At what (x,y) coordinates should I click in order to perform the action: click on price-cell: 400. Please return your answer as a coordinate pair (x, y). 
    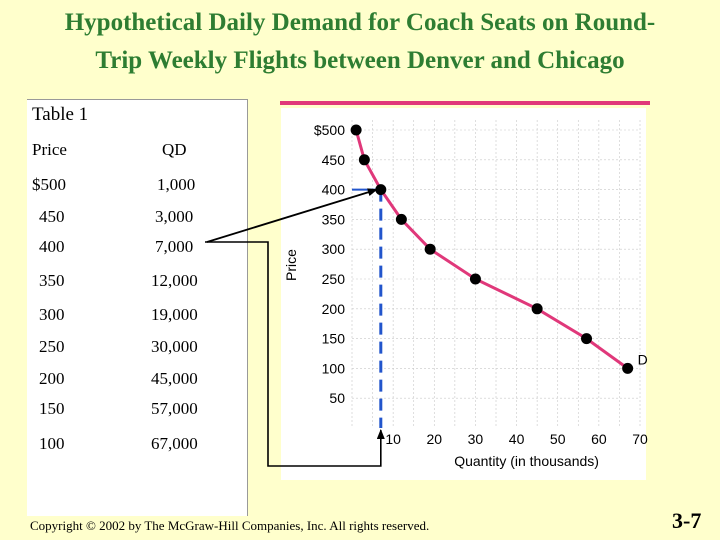
    Looking at the image, I should click on (52, 246).